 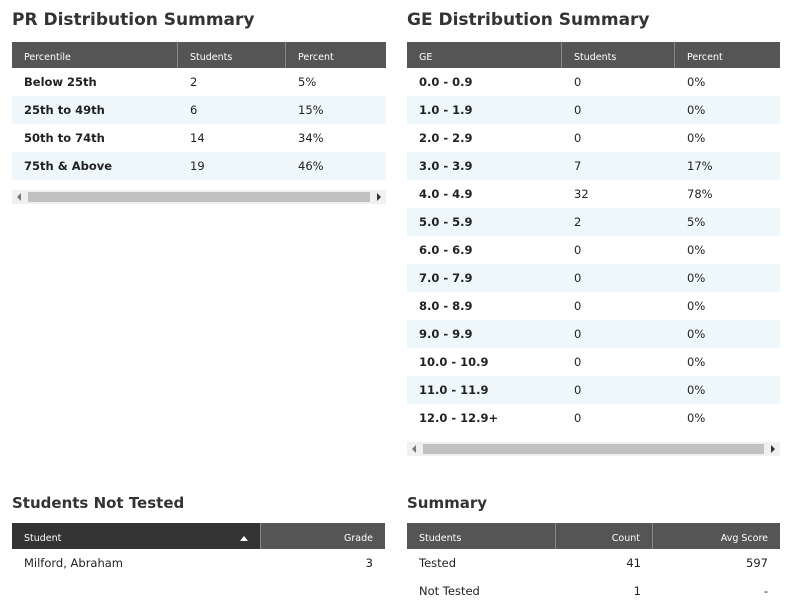 What do you see at coordinates (446, 334) in the screenshot?
I see `table-cell: 9.0 - 9.9` at bounding box center [446, 334].